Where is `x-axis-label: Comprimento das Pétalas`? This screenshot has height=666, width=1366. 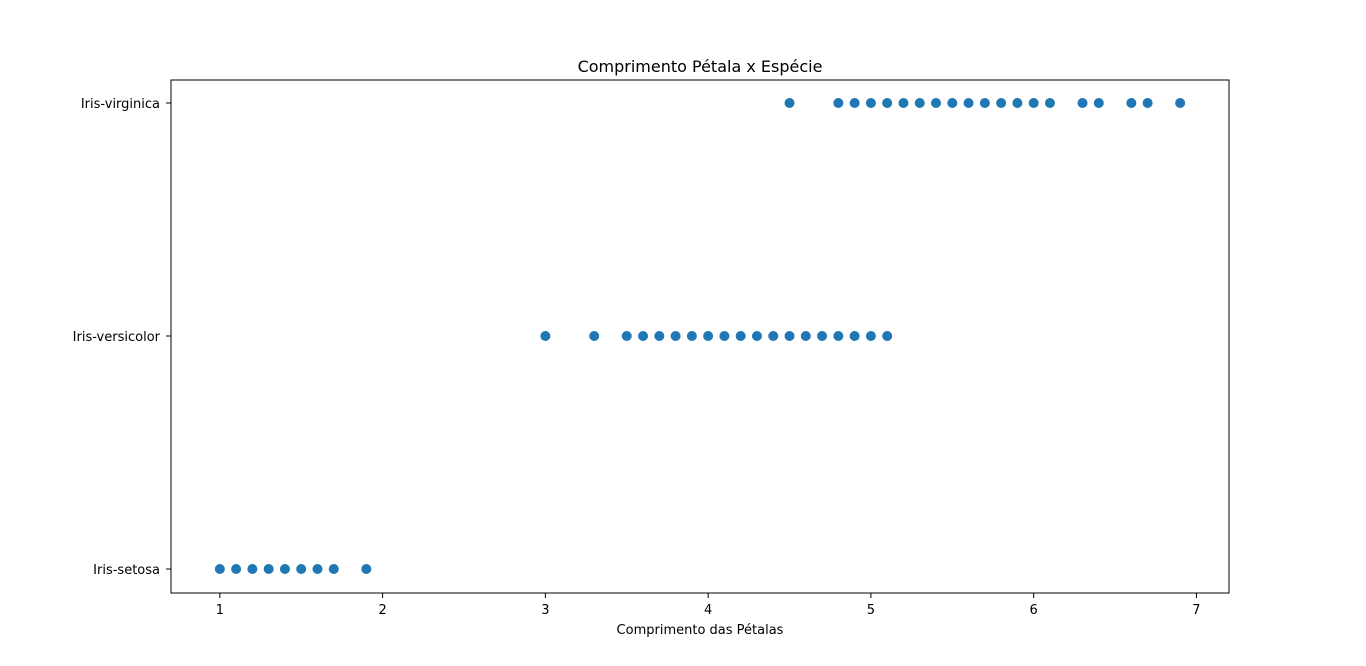 x-axis-label: Comprimento das Pétalas is located at coordinates (700, 630).